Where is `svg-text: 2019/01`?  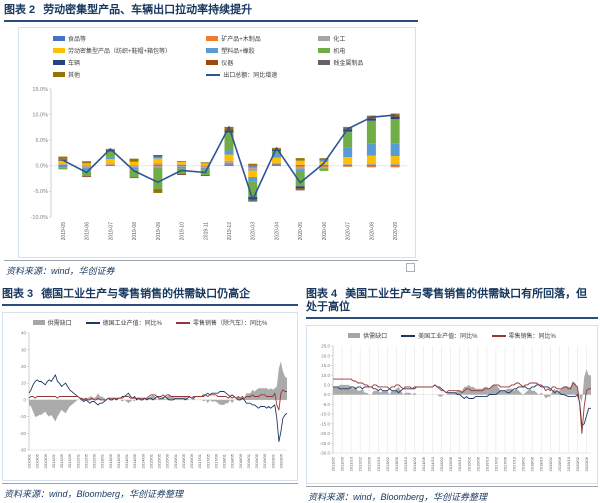
svg-text: 2019/01 is located at coordinates (248, 460).